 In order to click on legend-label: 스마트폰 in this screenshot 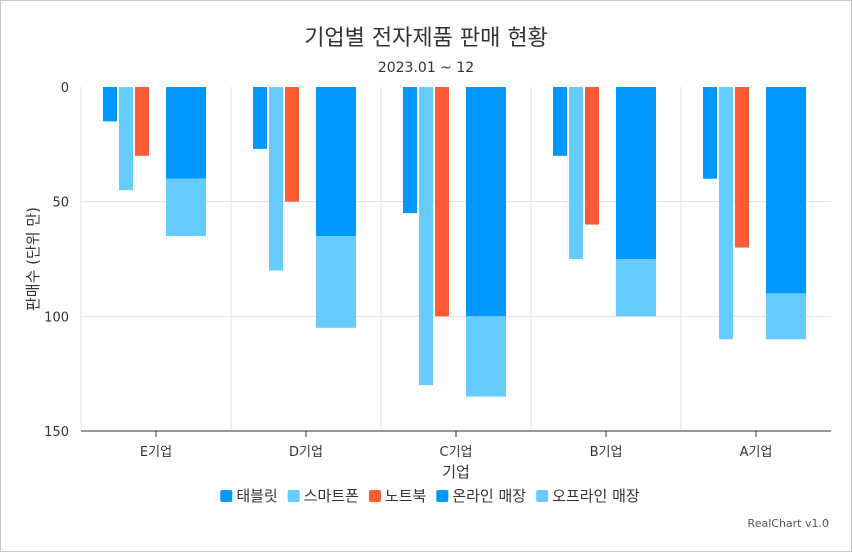, I will do `click(331, 496)`.